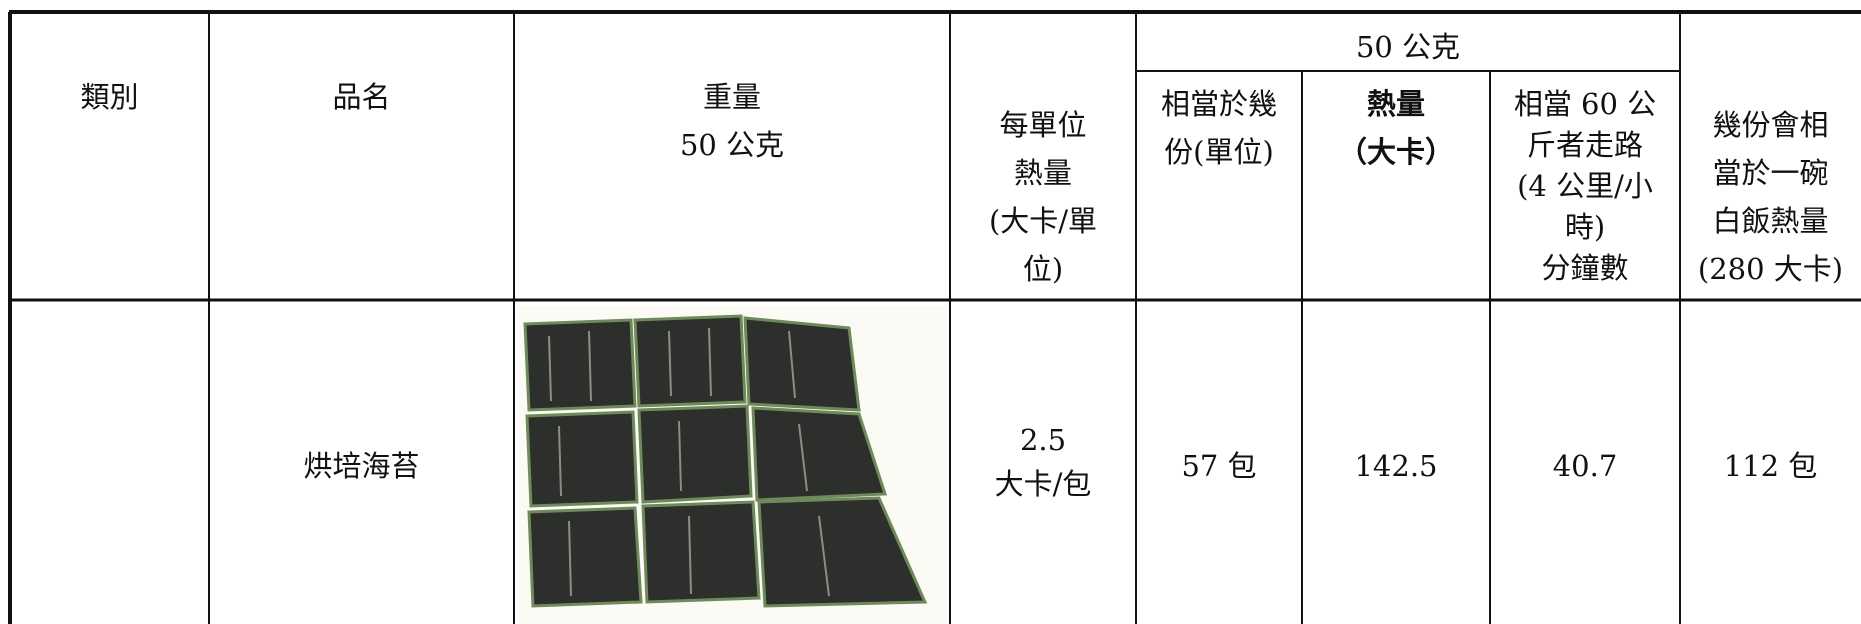  What do you see at coordinates (1408, 47) in the screenshot?
I see `header-group: 50 公克` at bounding box center [1408, 47].